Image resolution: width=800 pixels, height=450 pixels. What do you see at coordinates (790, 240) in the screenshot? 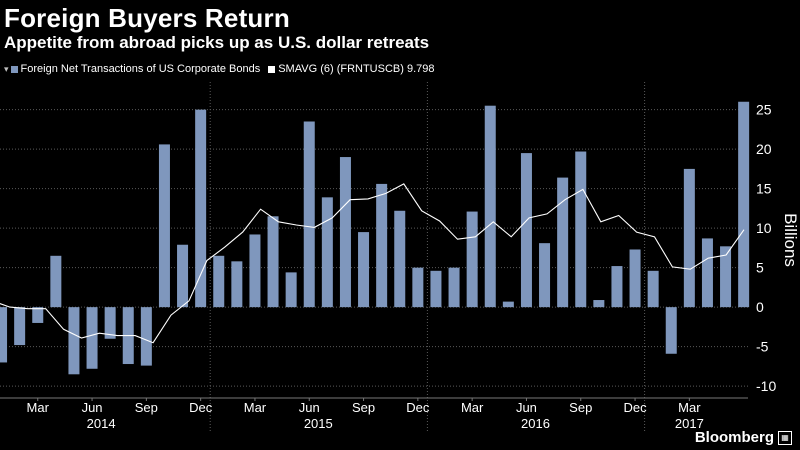
I see `y-axis-title: Billions` at bounding box center [790, 240].